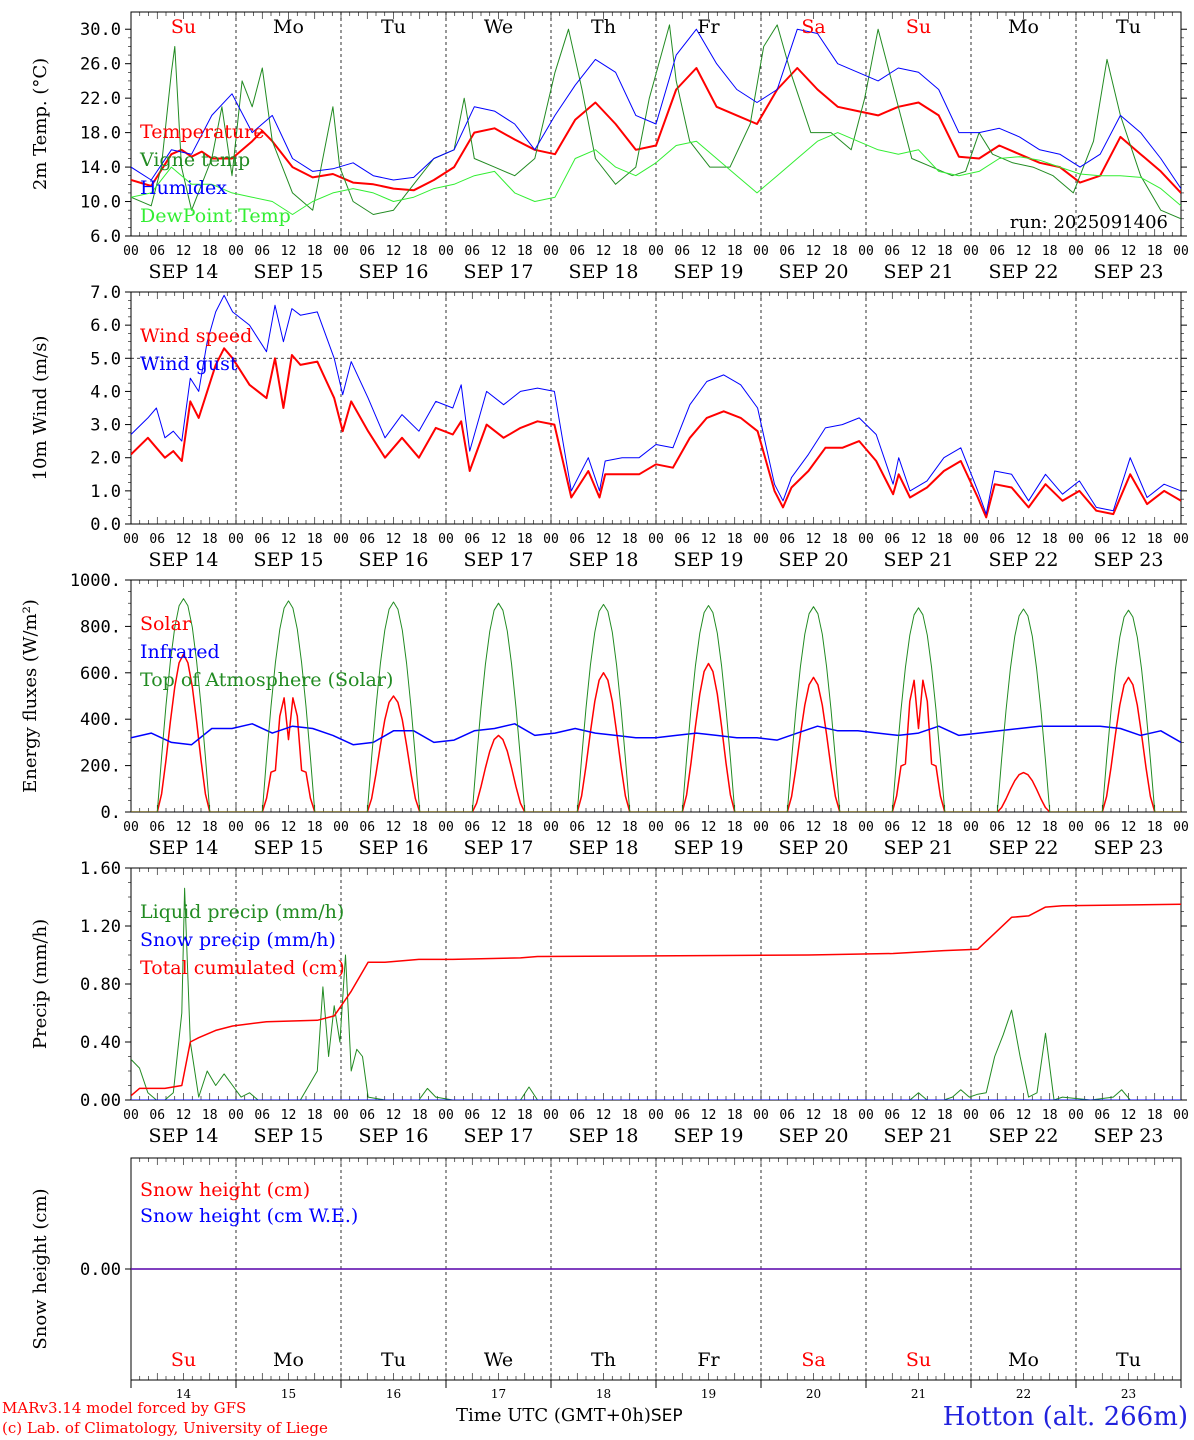 Image resolution: width=1194 pixels, height=1440 pixels. Describe the element at coordinates (1089, 222) in the screenshot. I see `run-label: run: 2025091406` at that location.